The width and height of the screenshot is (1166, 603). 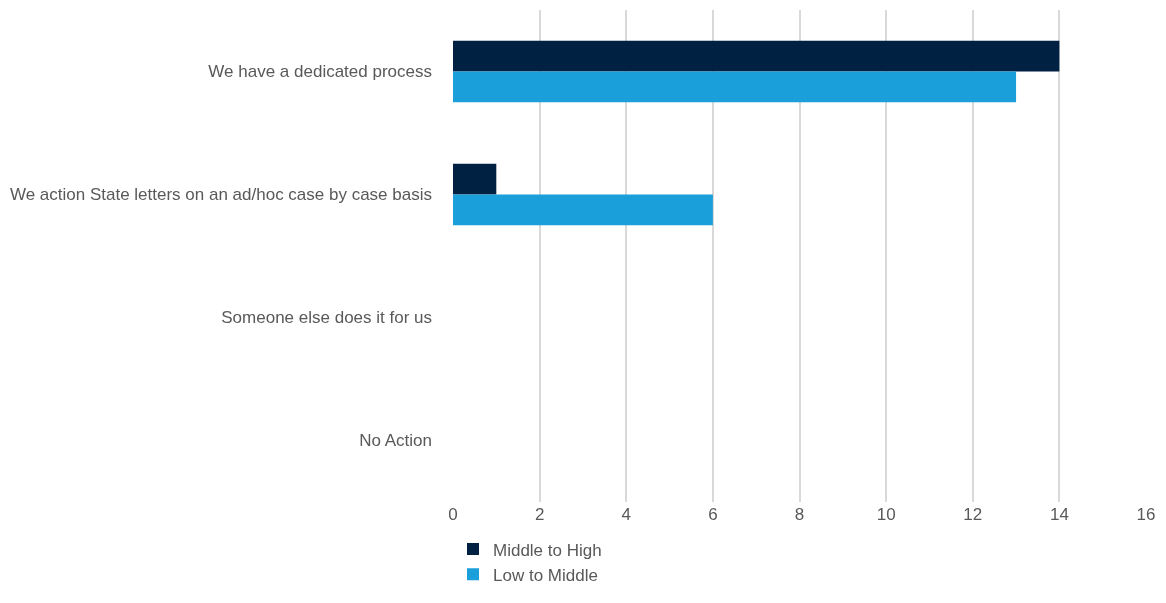 I want to click on y-tick-label: We have a dedicated process, so click(x=320, y=72).